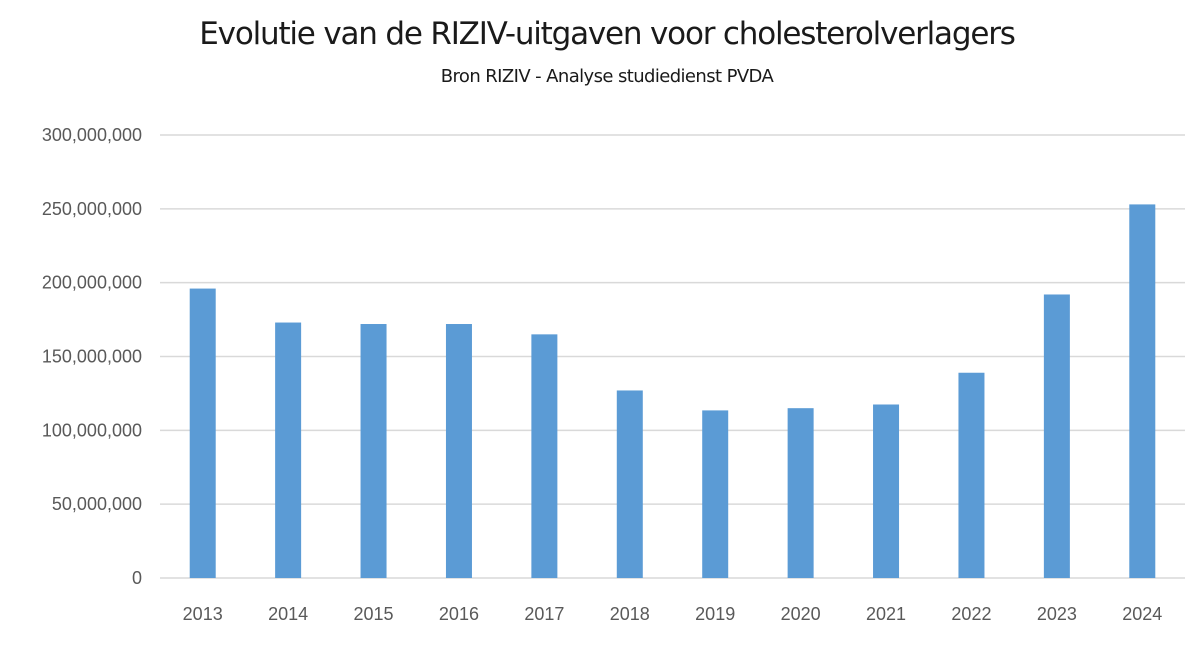 This screenshot has width=1204, height=652. Describe the element at coordinates (92, 283) in the screenshot. I see `y-tick-label: 200,000,000` at that location.